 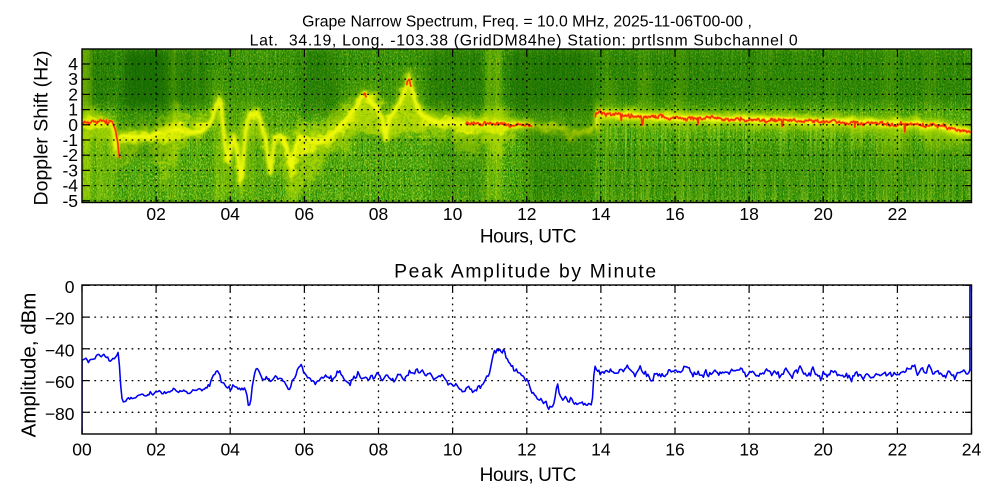 I want to click on svg-text: −80, so click(x=60, y=414).